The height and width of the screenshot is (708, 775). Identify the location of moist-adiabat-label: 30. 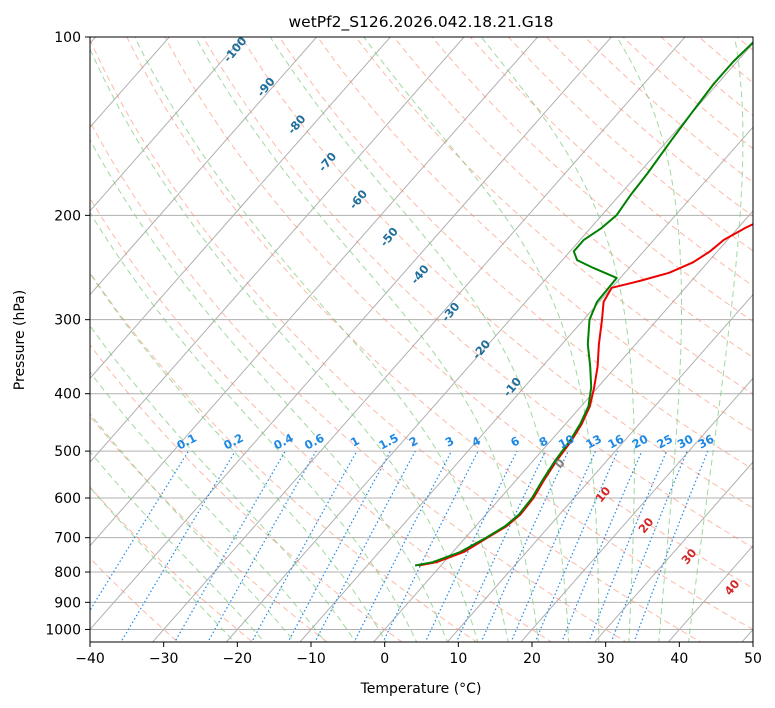
(688, 556).